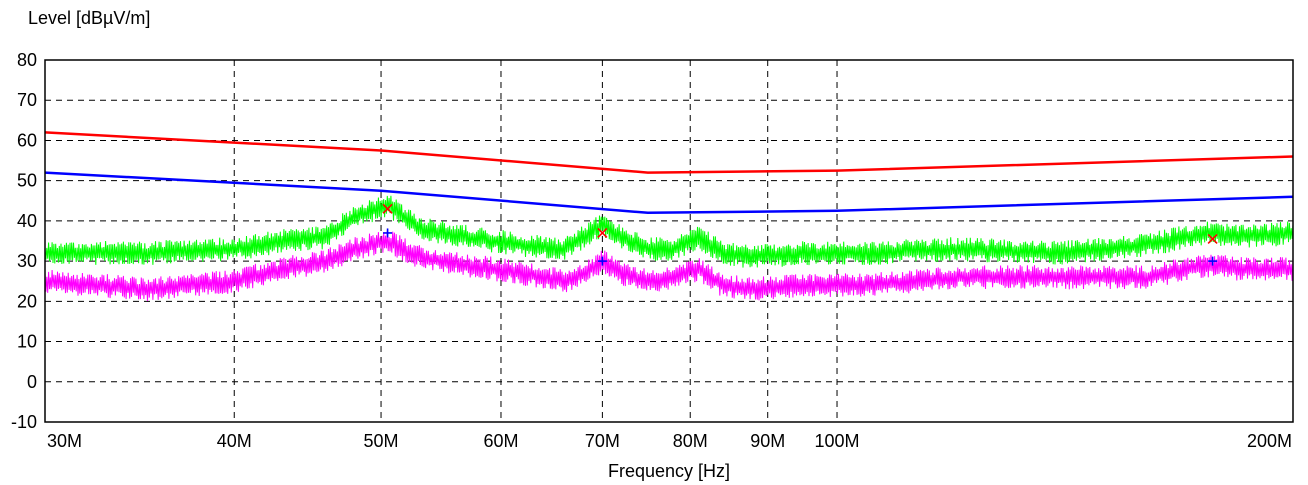 The image size is (1308, 485). Describe the element at coordinates (767, 441) in the screenshot. I see `x-tick-label: 90M` at that location.